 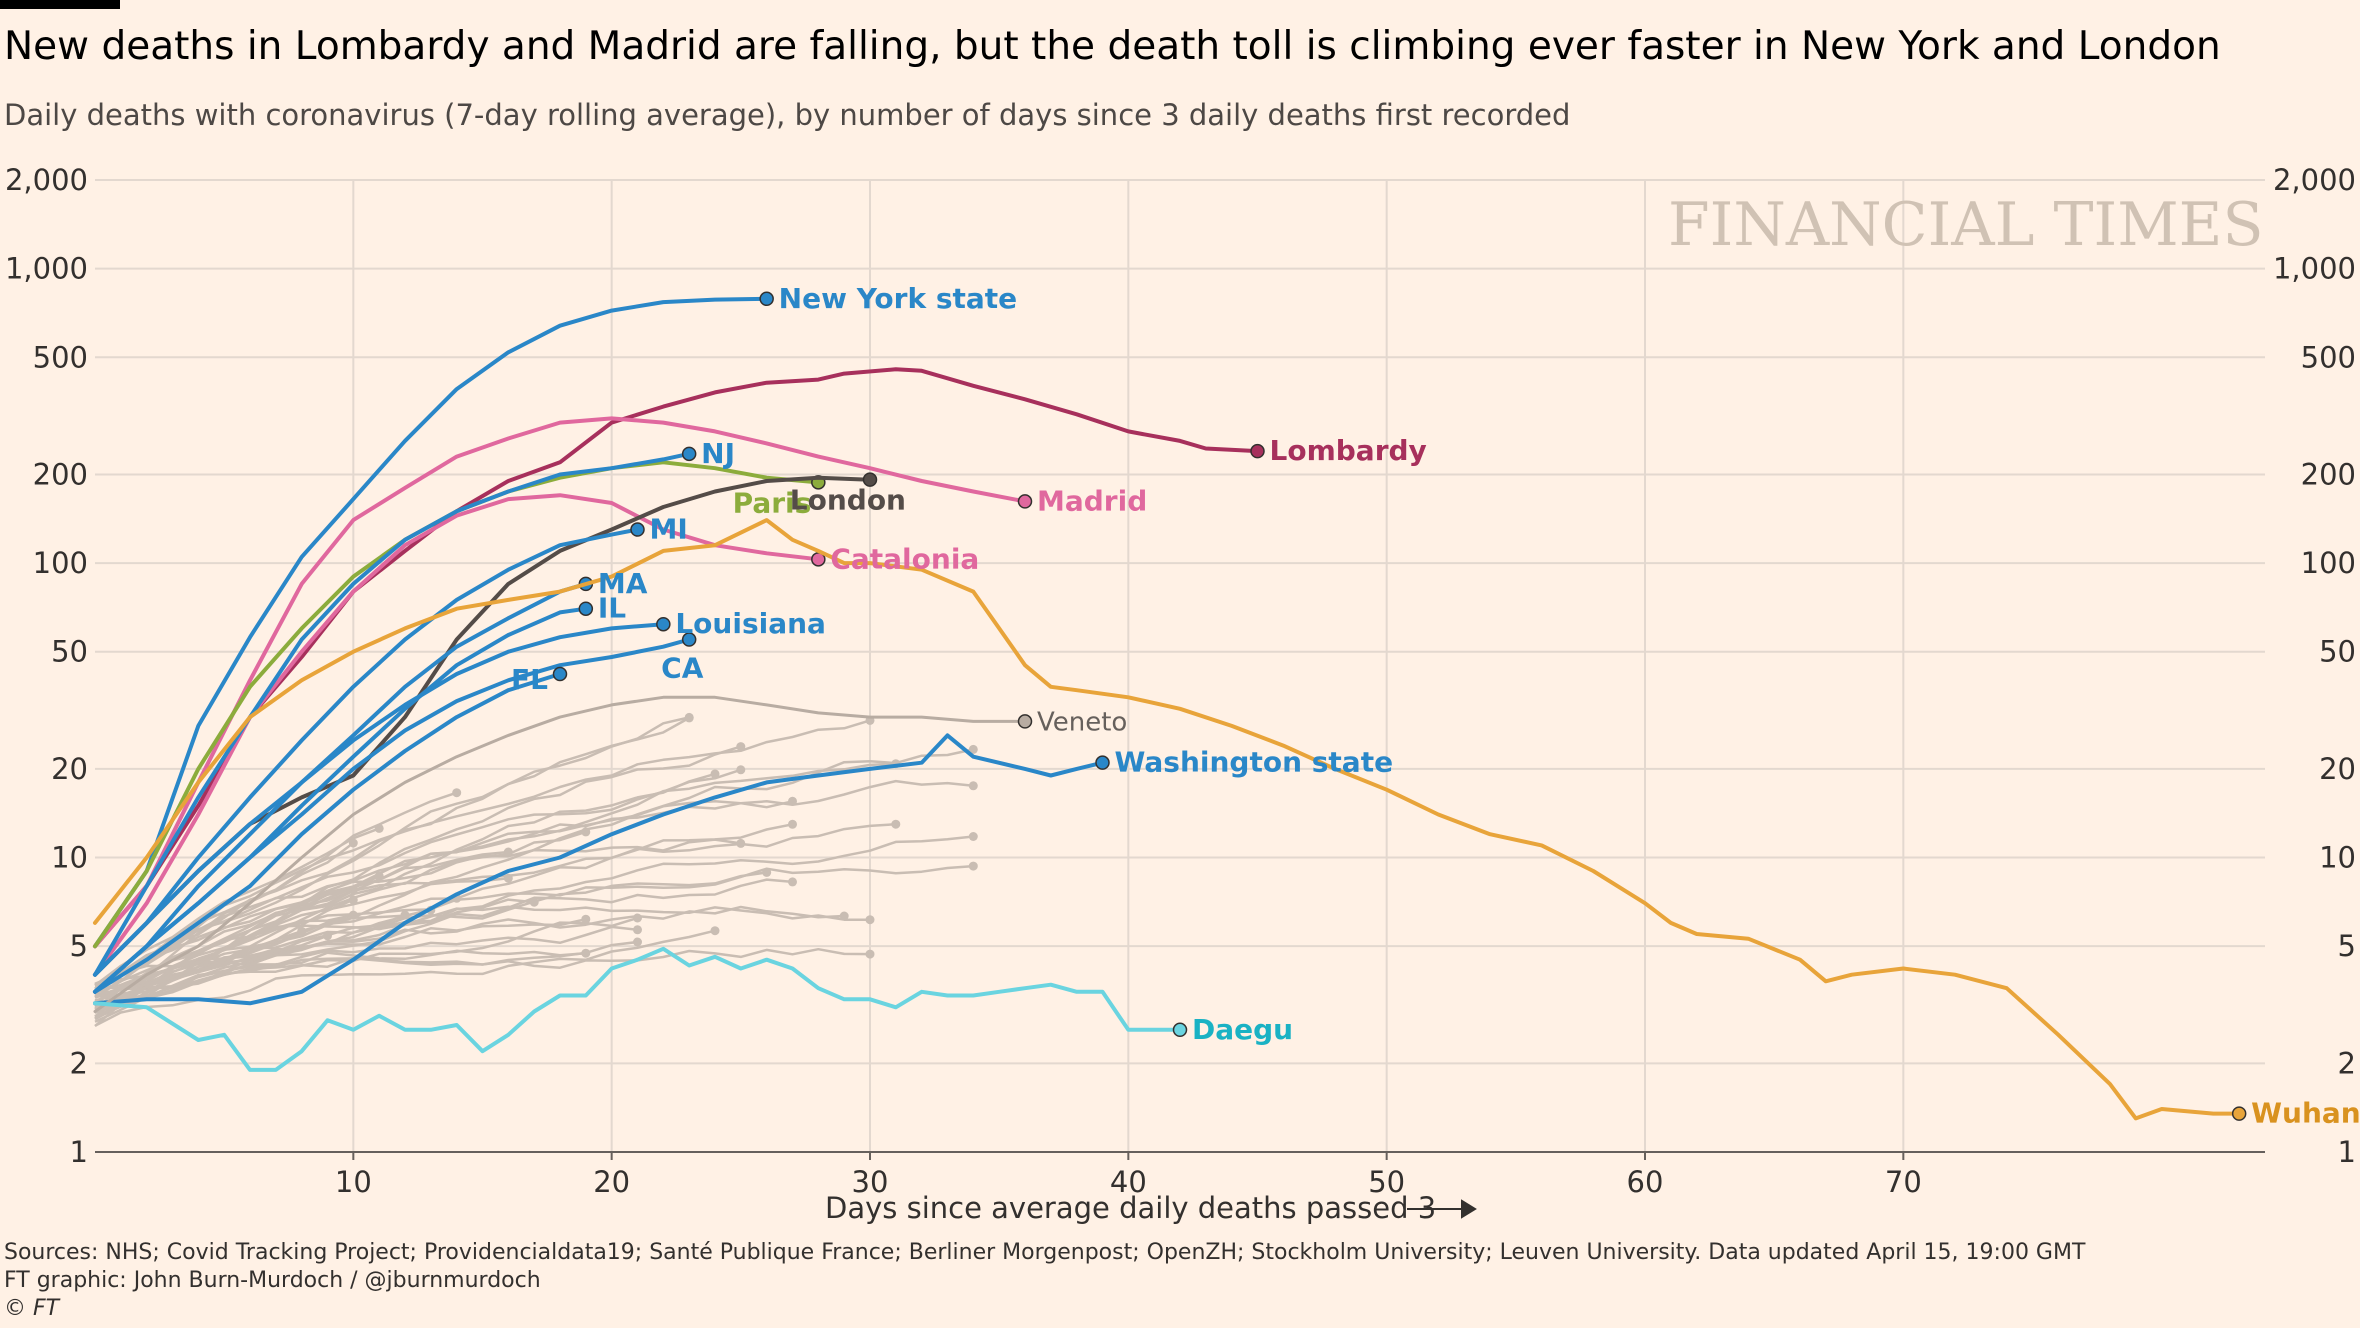 I want to click on y-tick-label-left: 2,000, so click(x=46, y=180).